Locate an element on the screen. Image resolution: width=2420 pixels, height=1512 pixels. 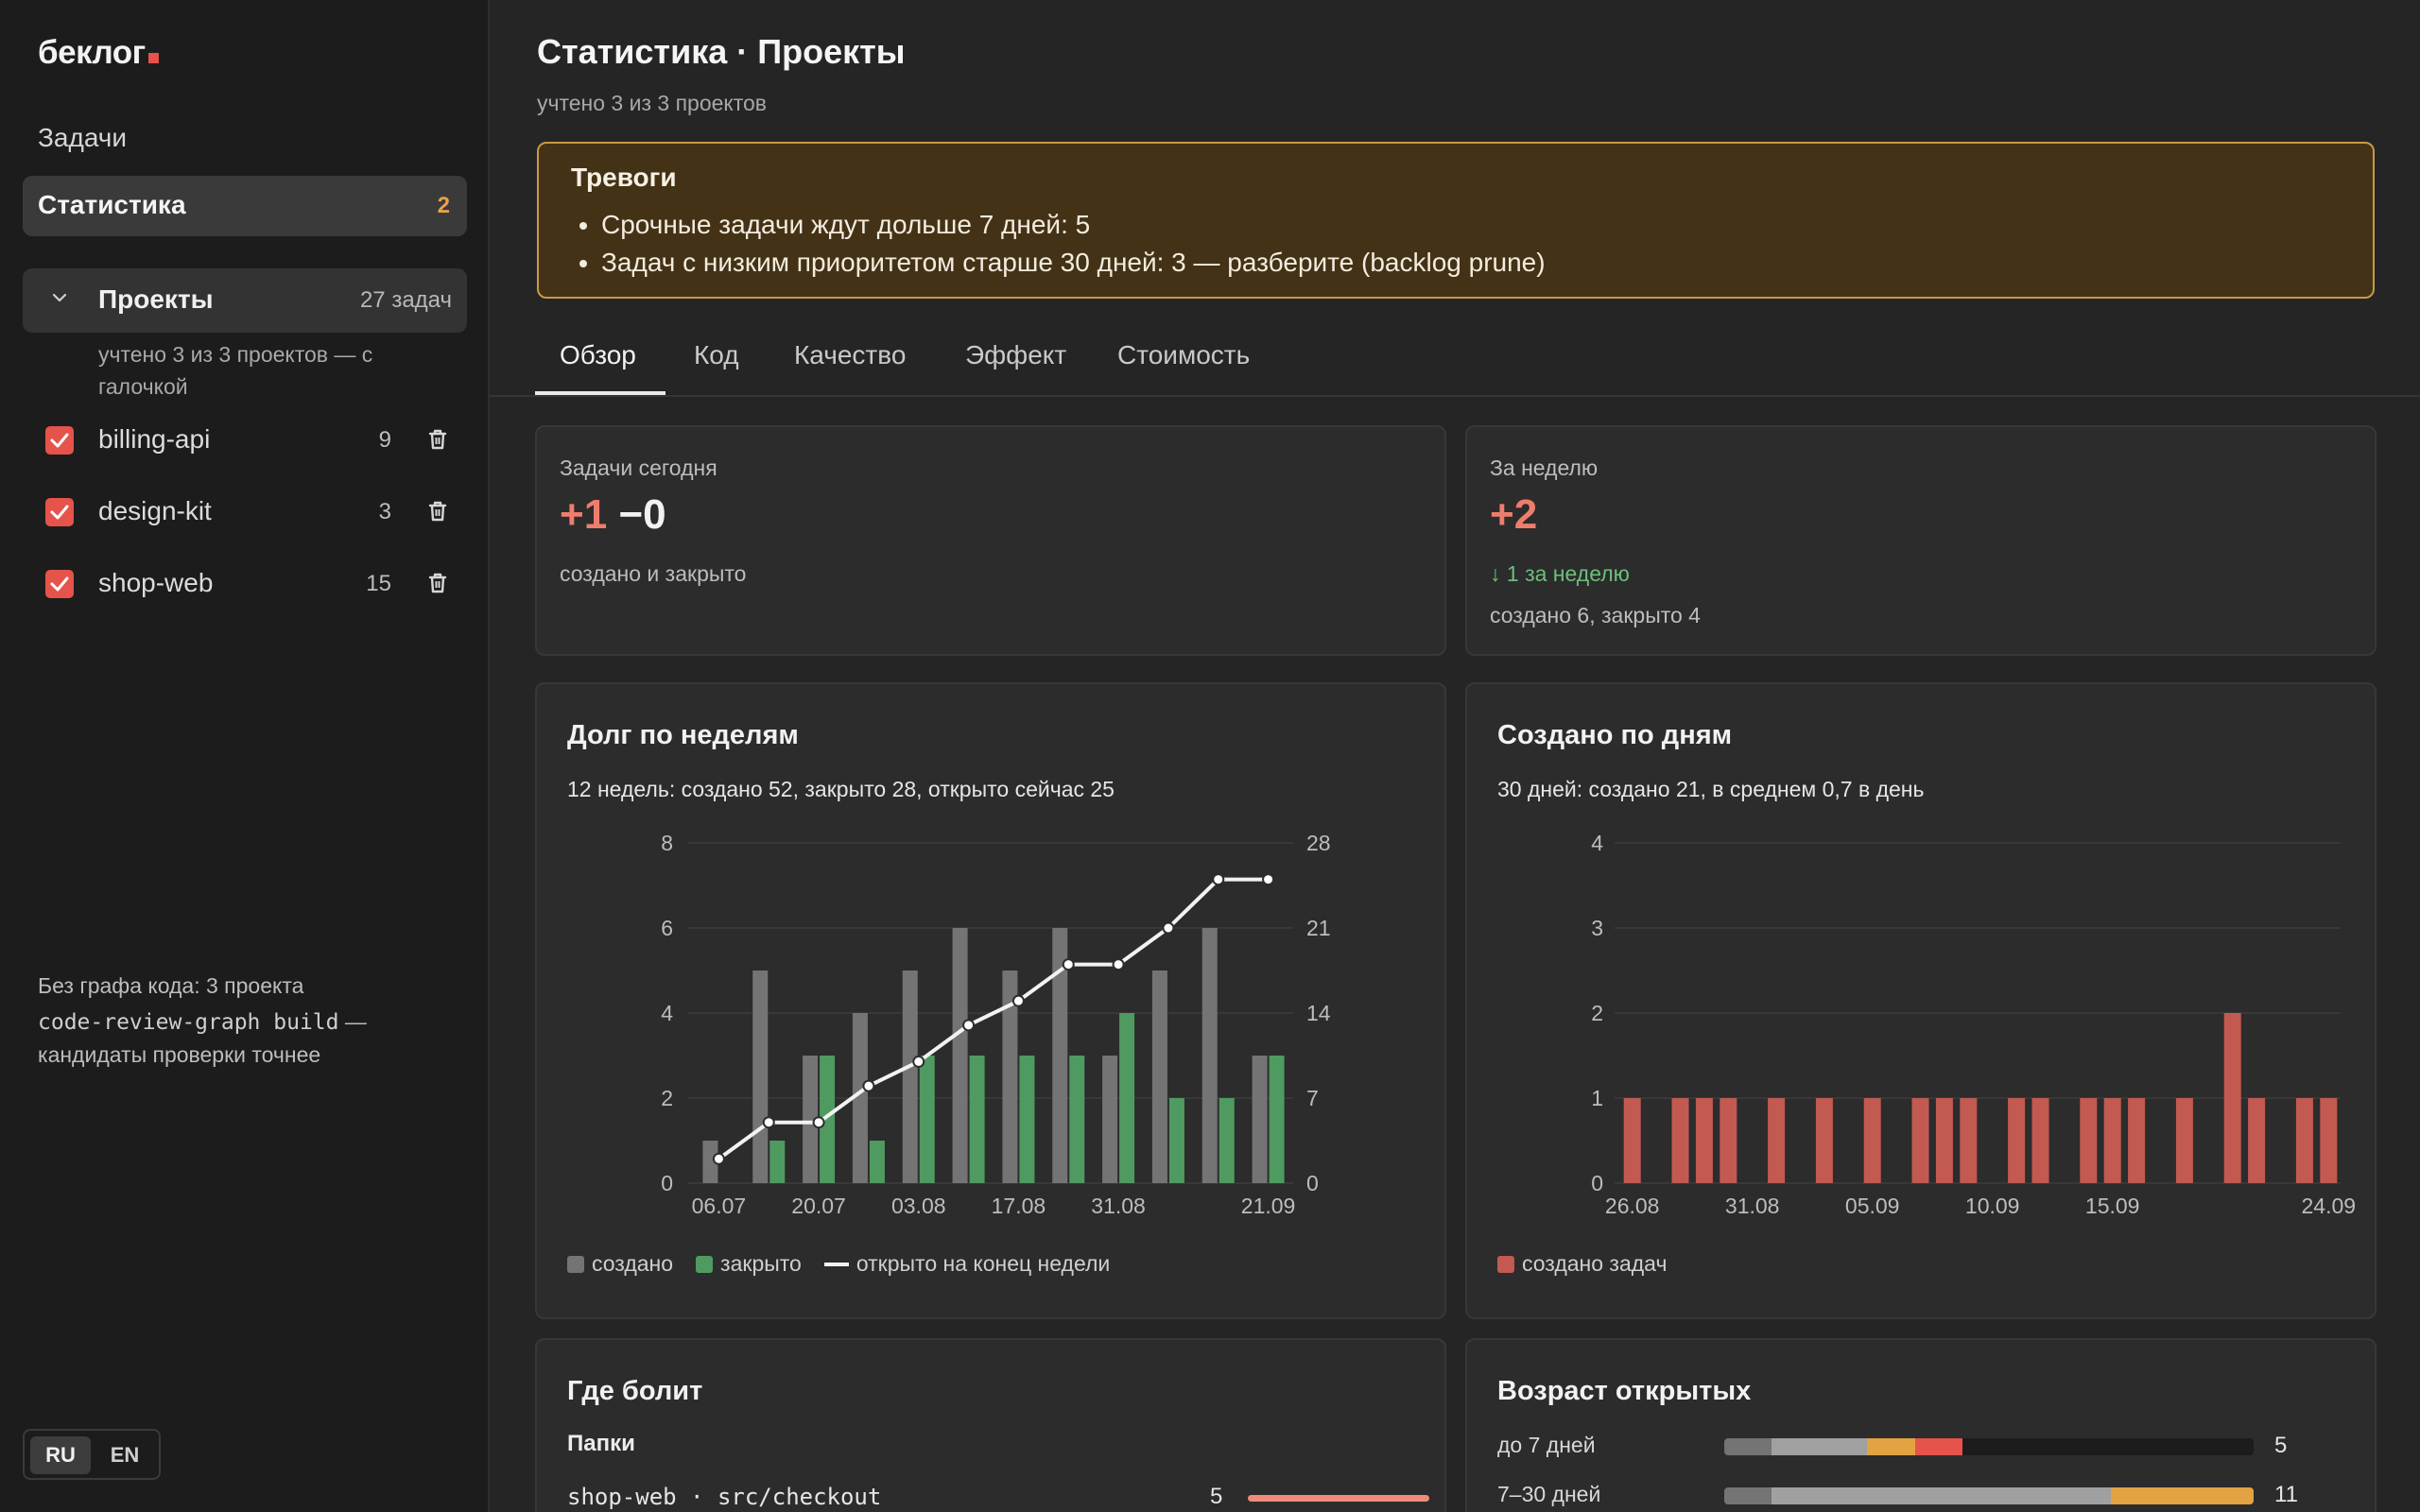
stats-badge: 2 is located at coordinates (443, 205).